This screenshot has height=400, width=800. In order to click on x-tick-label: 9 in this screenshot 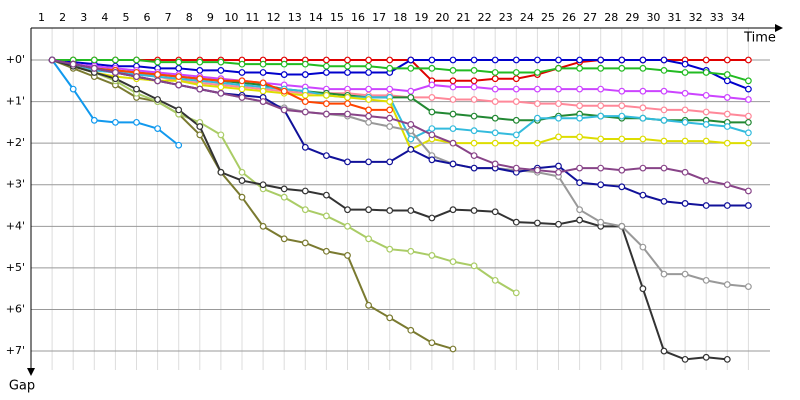, I will do `click(210, 17)`.